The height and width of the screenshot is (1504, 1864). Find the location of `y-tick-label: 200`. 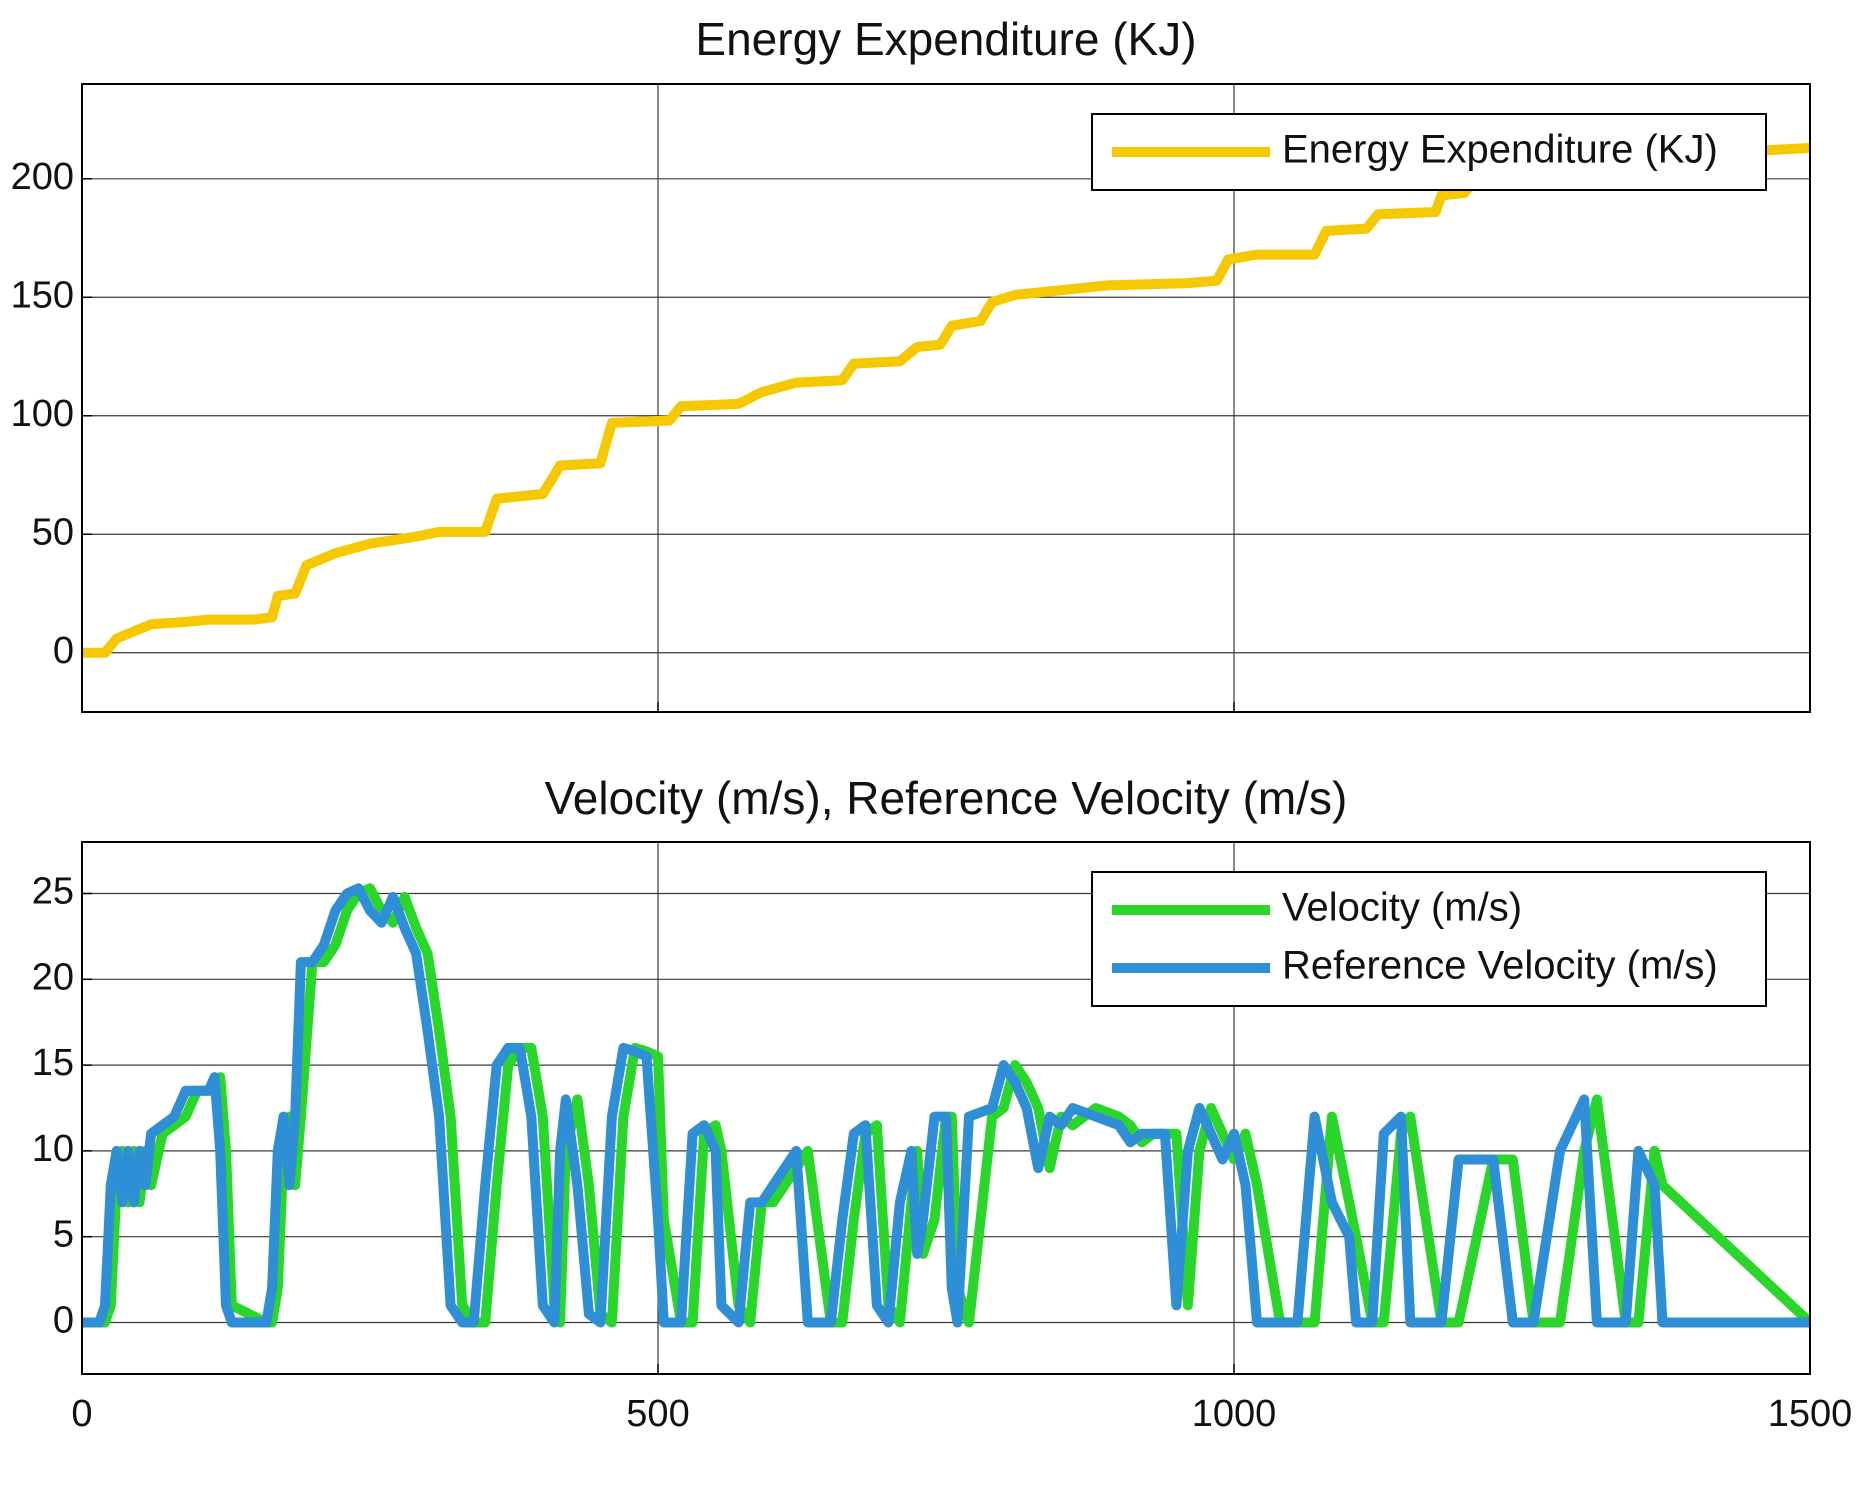

y-tick-label: 200 is located at coordinates (42, 177).